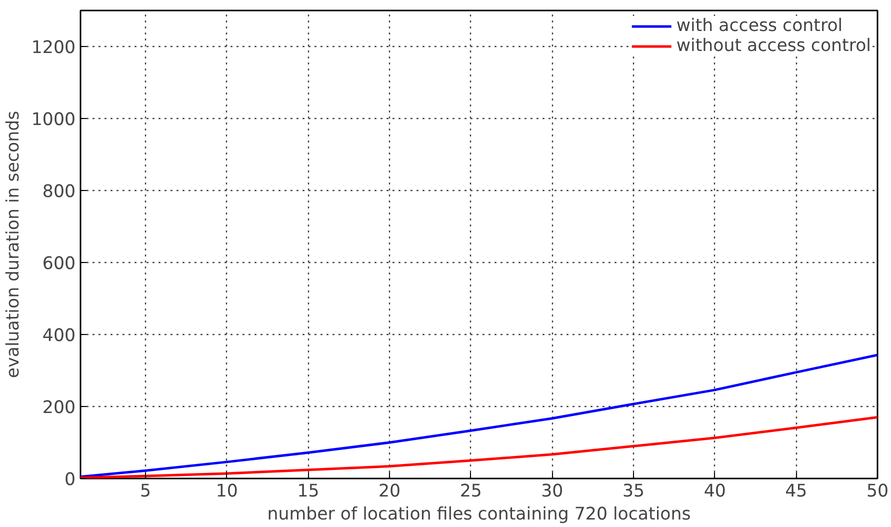 The height and width of the screenshot is (527, 891). What do you see at coordinates (59, 192) in the screenshot?
I see `y-tick-label: 800` at bounding box center [59, 192].